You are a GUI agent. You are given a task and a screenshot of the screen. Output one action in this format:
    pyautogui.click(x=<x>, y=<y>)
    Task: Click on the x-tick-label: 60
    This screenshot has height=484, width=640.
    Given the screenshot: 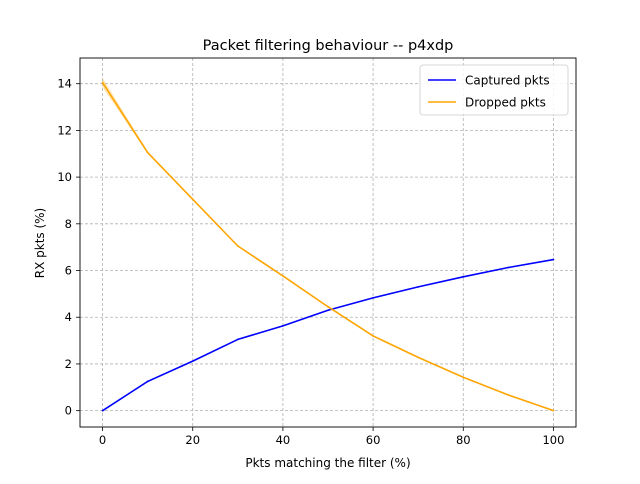 What is the action you would take?
    pyautogui.click(x=373, y=440)
    